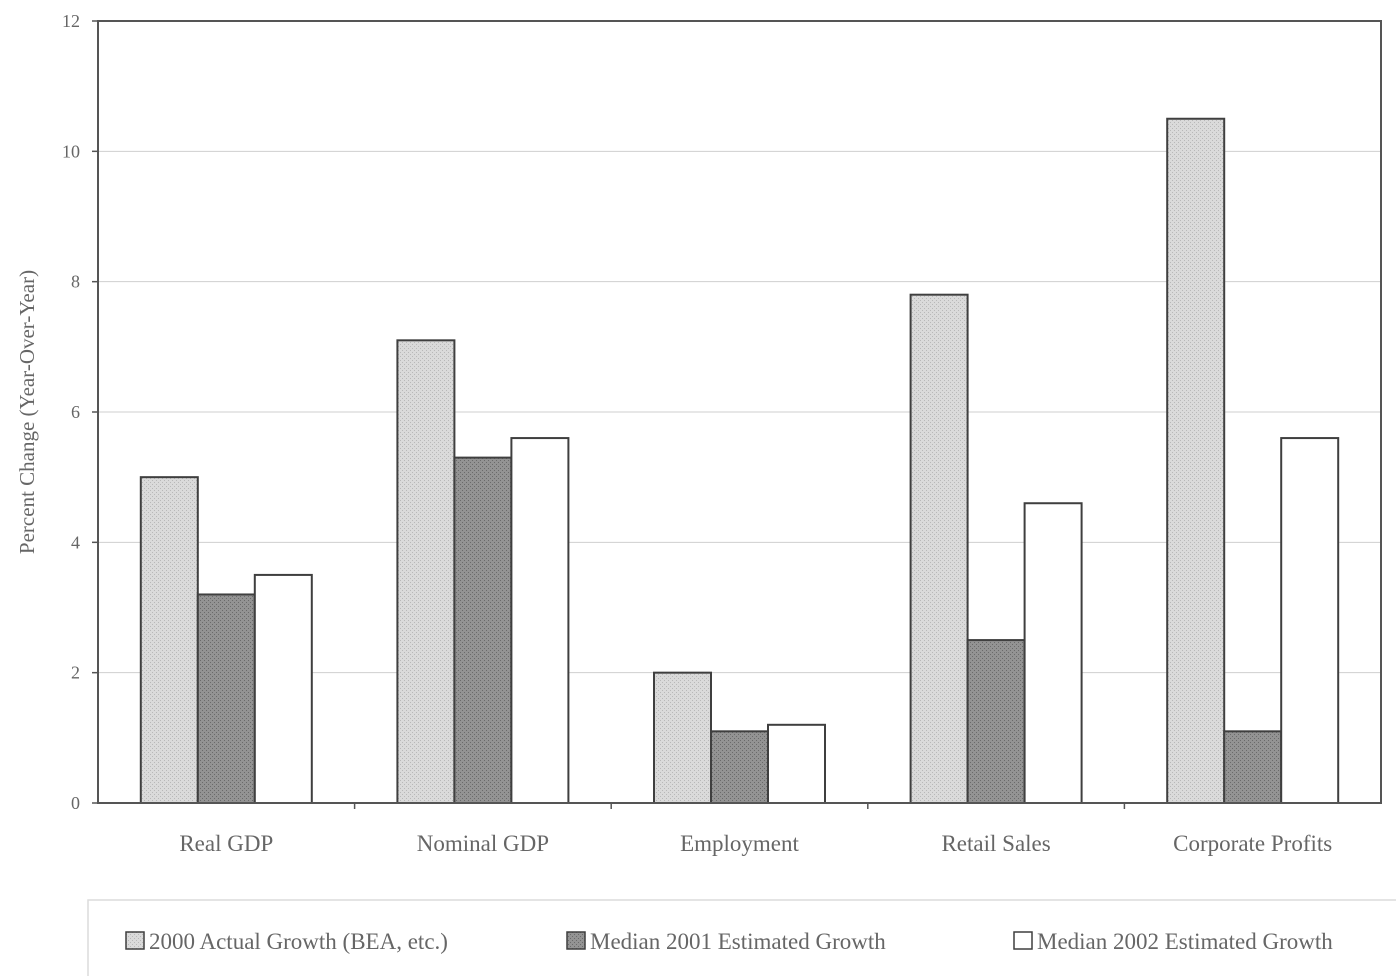  What do you see at coordinates (75, 412) in the screenshot?
I see `y-tick-label: 6` at bounding box center [75, 412].